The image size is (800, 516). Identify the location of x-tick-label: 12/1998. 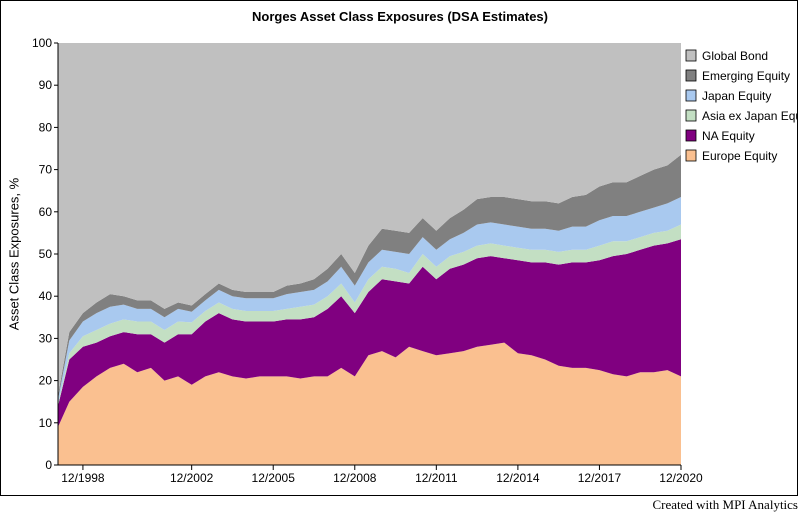
(83, 478).